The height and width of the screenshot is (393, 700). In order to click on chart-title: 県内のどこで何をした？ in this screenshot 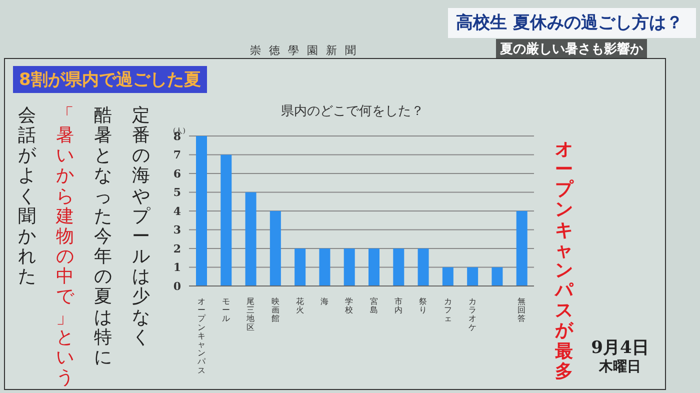, I will do `click(352, 112)`.